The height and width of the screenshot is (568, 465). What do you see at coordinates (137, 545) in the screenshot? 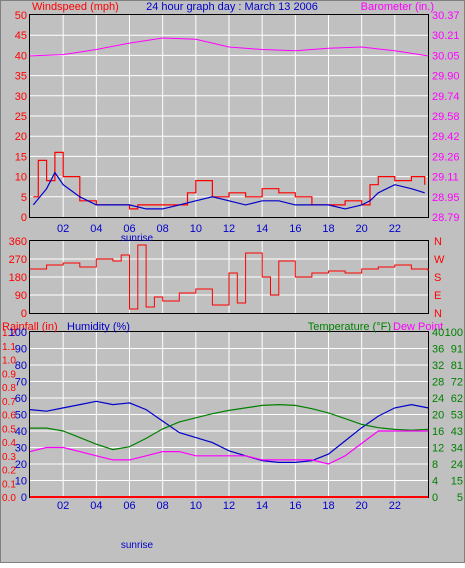
I see `sunrise-label-bottom: sunrise` at bounding box center [137, 545].